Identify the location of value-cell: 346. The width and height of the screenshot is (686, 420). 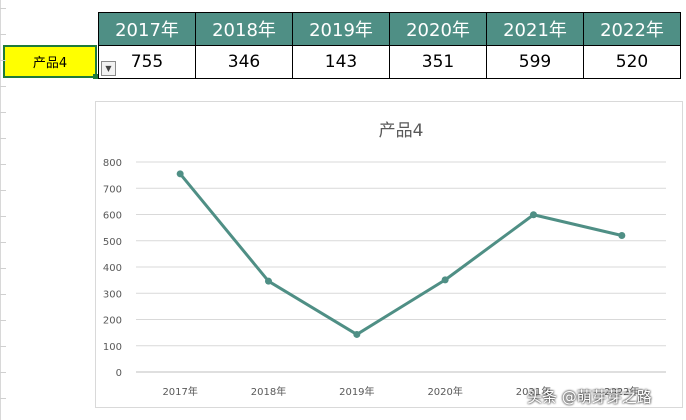
(244, 62).